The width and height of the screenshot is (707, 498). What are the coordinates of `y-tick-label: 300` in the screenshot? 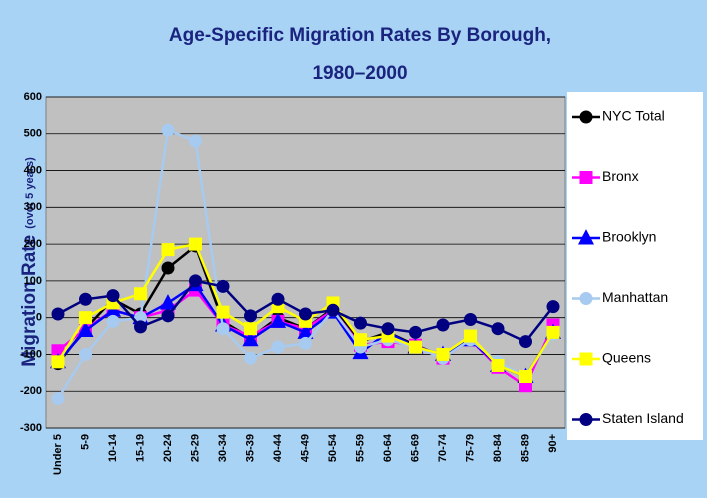 It's located at (33, 207).